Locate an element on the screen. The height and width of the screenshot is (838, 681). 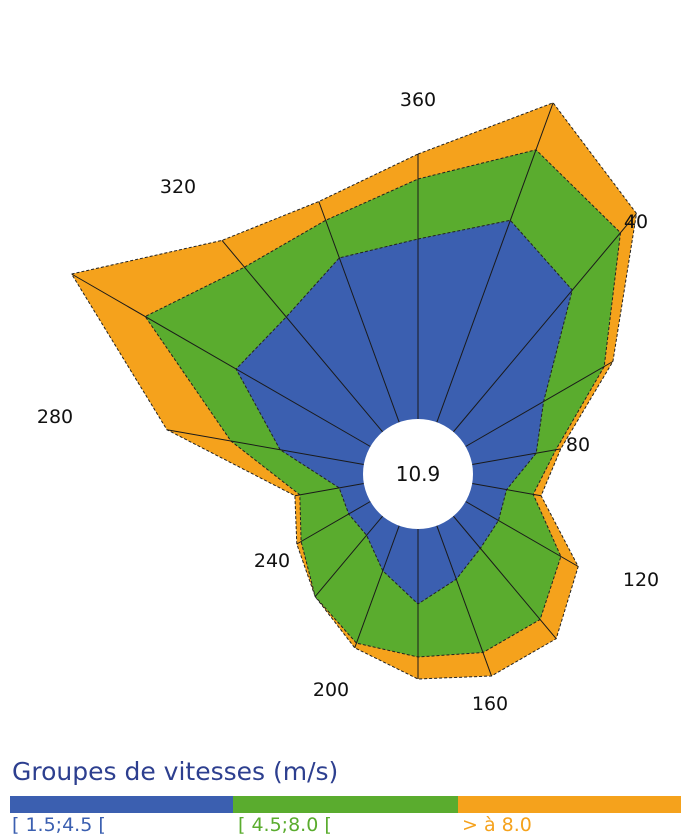
legend-swatch-low is located at coordinates (121, 804).